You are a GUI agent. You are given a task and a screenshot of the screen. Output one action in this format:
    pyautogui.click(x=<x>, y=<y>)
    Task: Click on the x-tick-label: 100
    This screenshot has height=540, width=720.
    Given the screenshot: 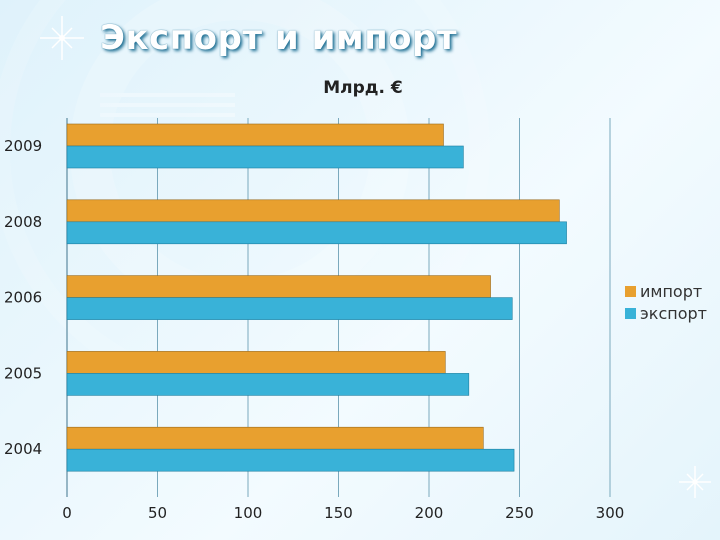 What is the action you would take?
    pyautogui.click(x=248, y=513)
    